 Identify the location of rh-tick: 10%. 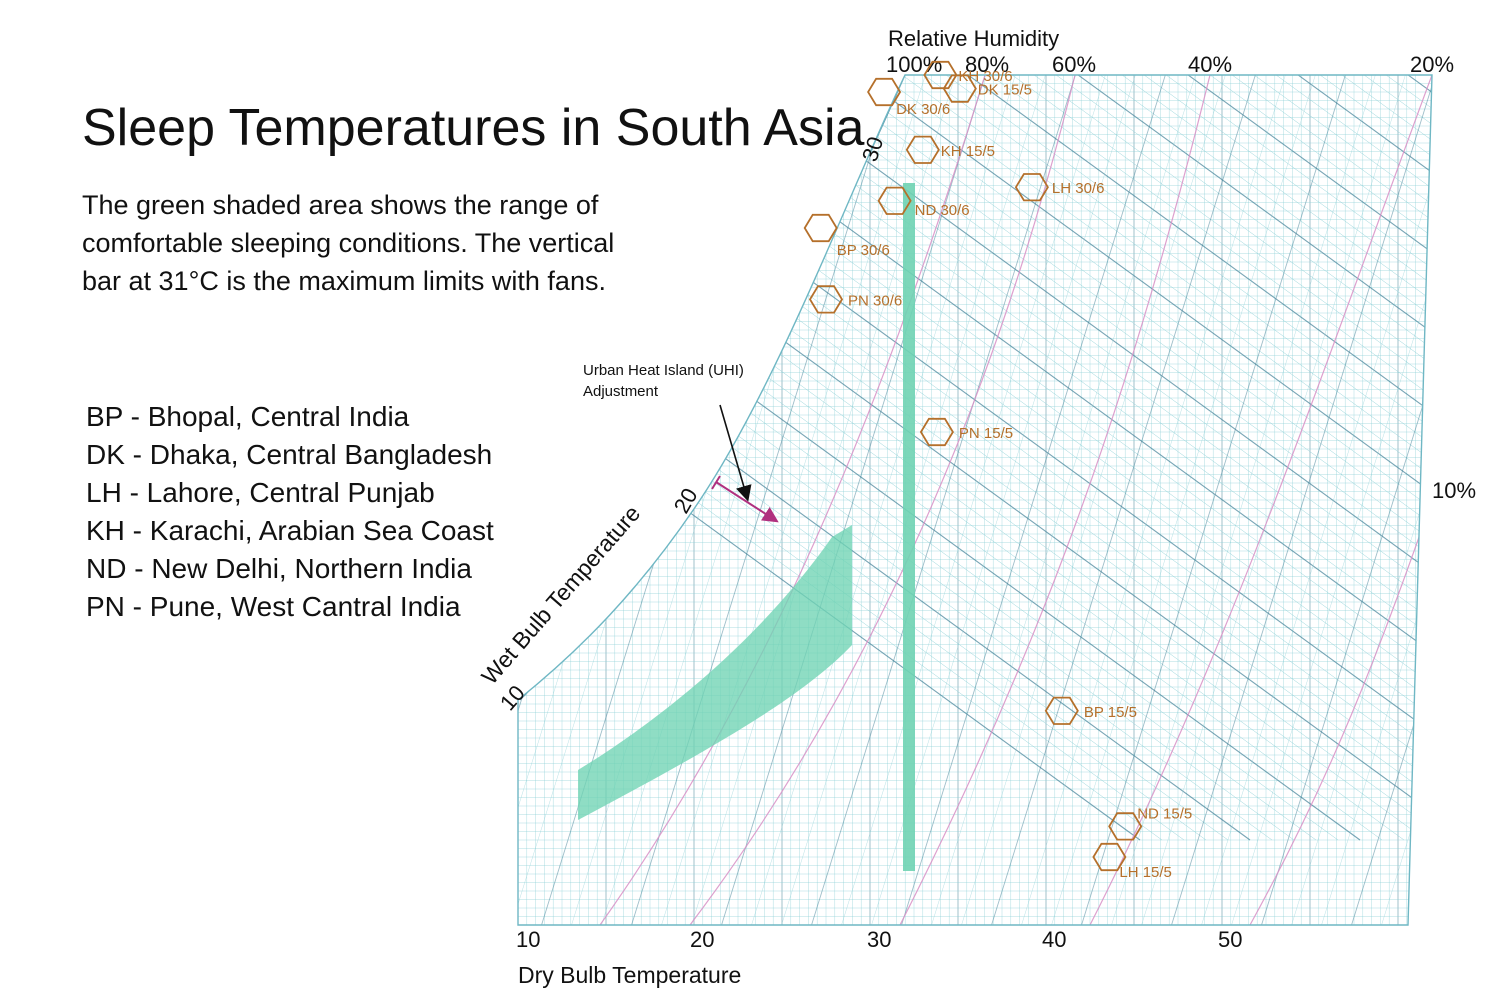
(1454, 490).